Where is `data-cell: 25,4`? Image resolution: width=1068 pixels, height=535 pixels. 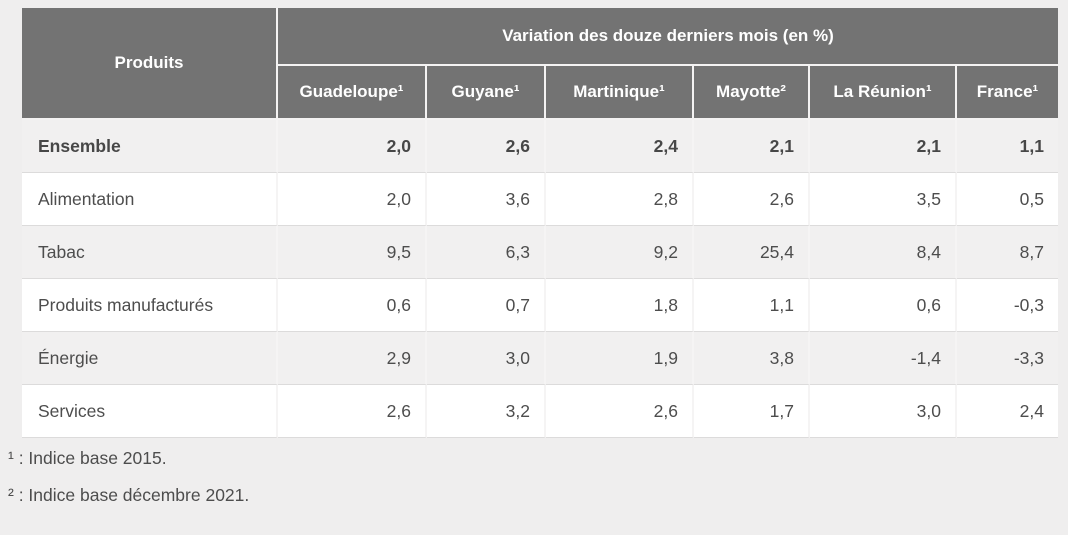 data-cell: 25,4 is located at coordinates (752, 252).